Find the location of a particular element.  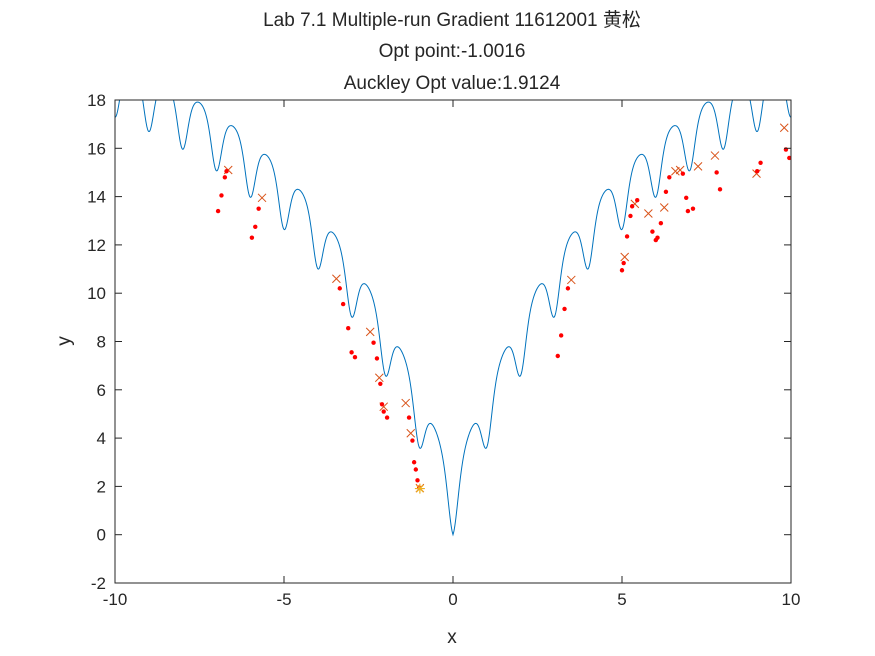

x-tick-label: 10 is located at coordinates (791, 599).